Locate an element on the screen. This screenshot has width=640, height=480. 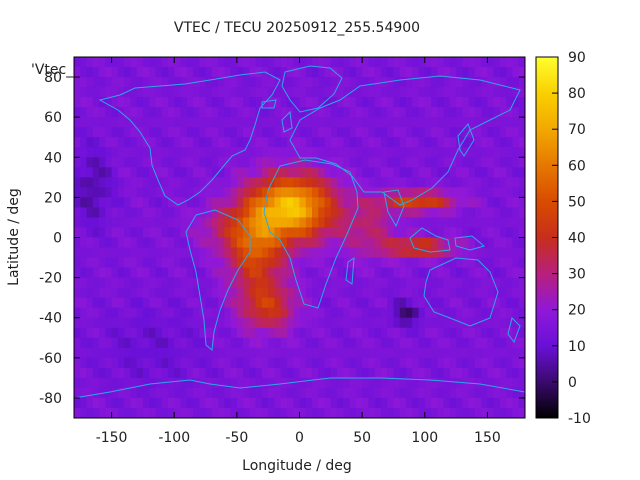
y-tick-label: 60 is located at coordinates (53, 118).